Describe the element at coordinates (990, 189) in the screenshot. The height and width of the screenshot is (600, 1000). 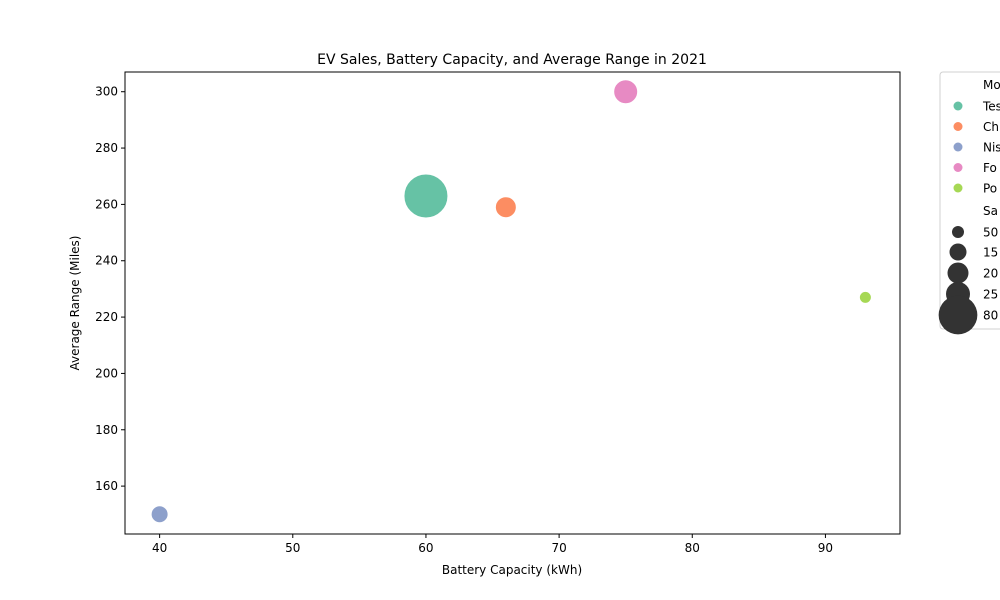
I see `legend-hue-label: Po` at that location.